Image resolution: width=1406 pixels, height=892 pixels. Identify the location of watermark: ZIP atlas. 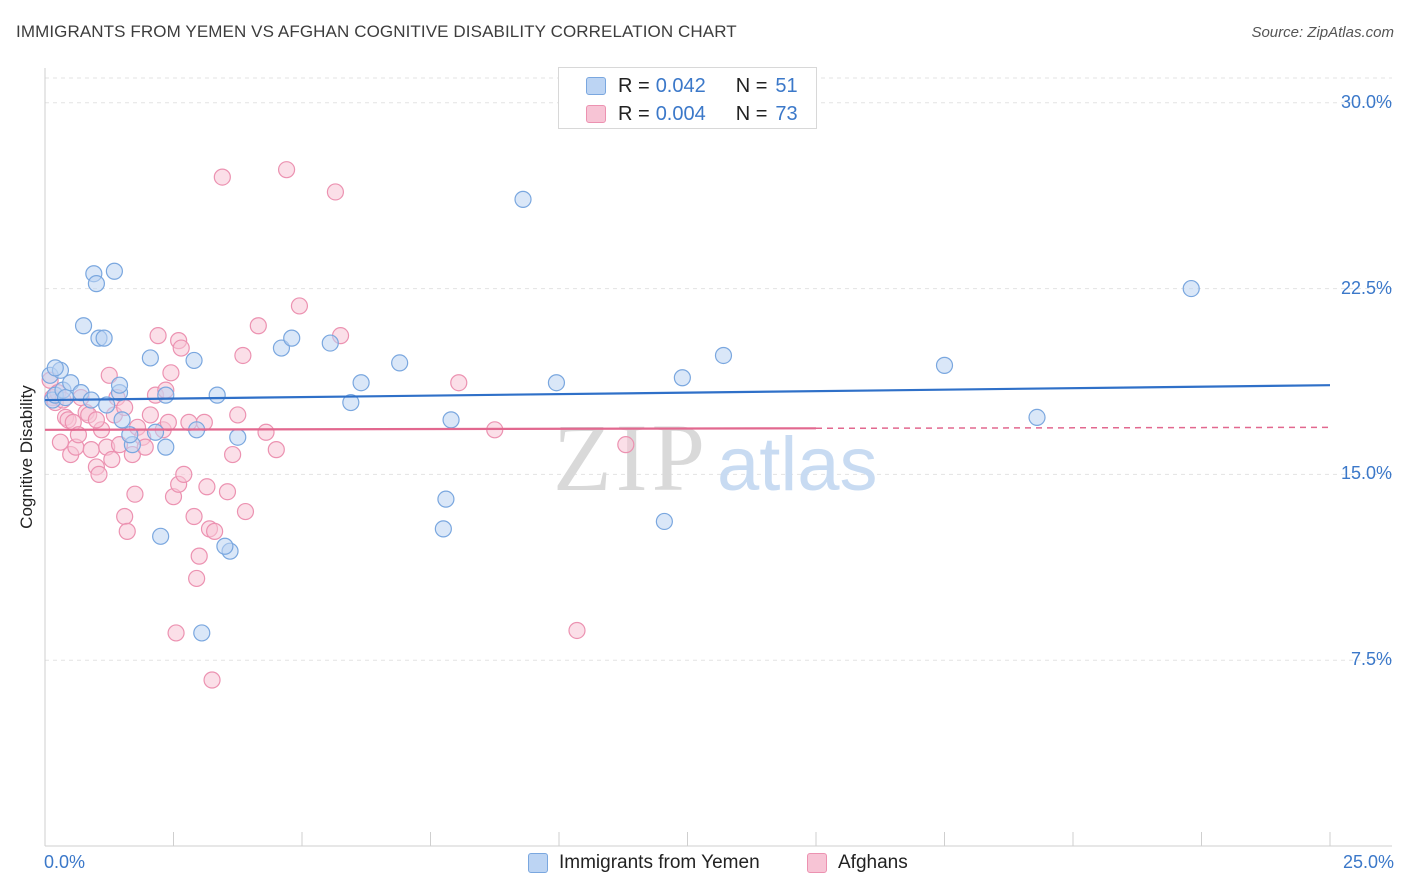
(715, 457).